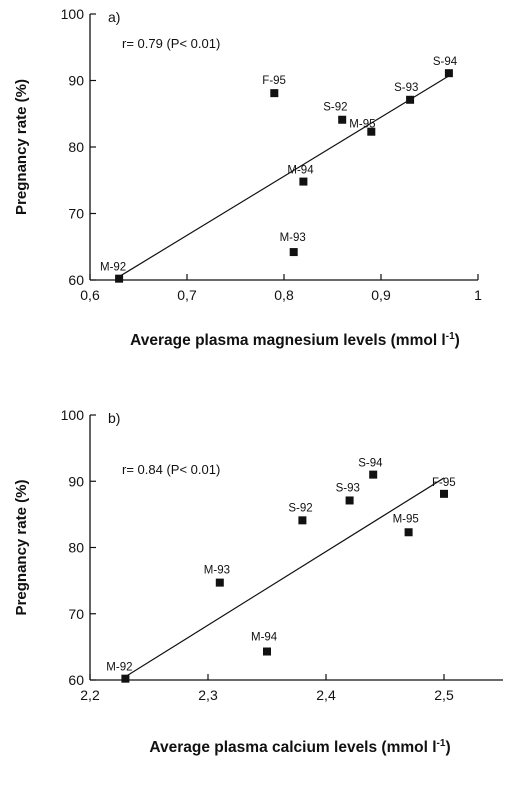 The width and height of the screenshot is (520, 788). What do you see at coordinates (292, 747) in the screenshot?
I see `x-axis-label-main: Average plasma calcium levels (mmol l` at bounding box center [292, 747].